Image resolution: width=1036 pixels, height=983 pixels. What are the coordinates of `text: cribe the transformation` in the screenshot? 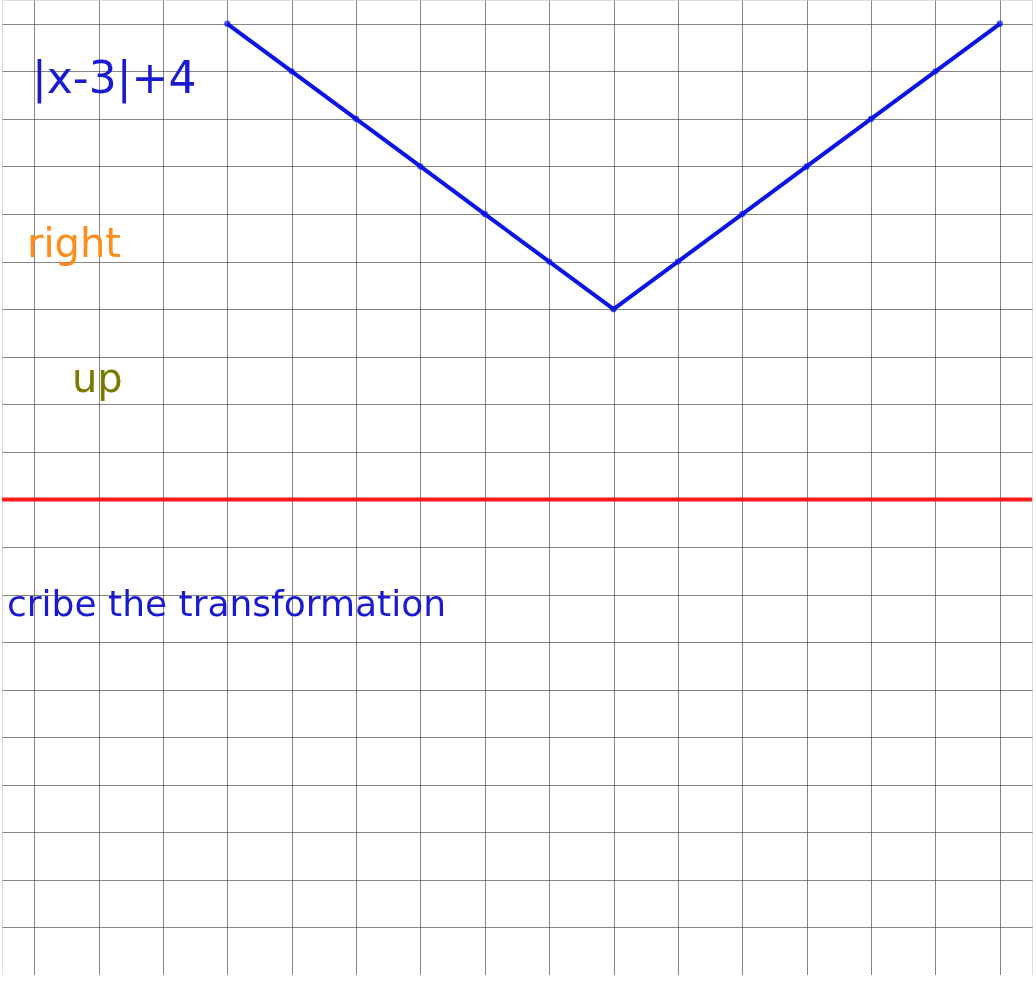 It's located at (227, 603).